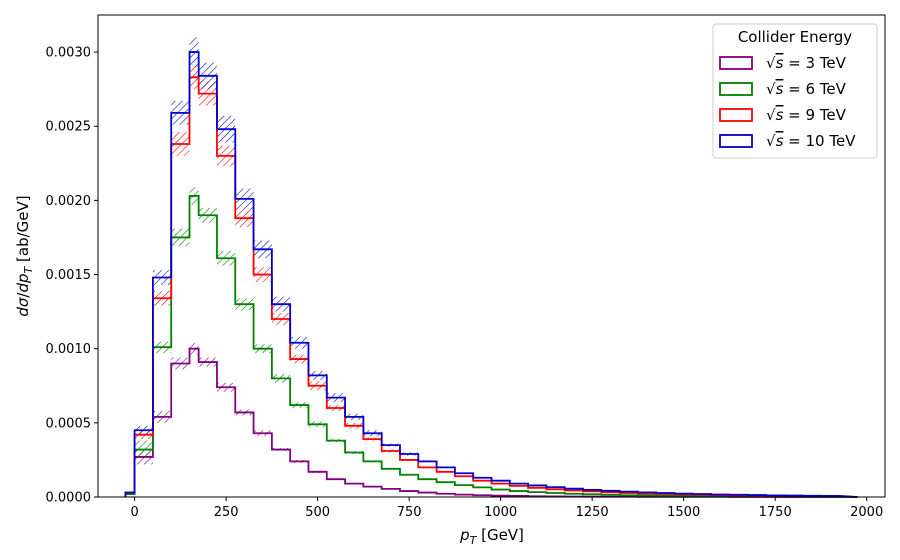 This screenshot has height=560, width=900. Describe the element at coordinates (226, 512) in the screenshot. I see `x-tick-label: 250` at that location.